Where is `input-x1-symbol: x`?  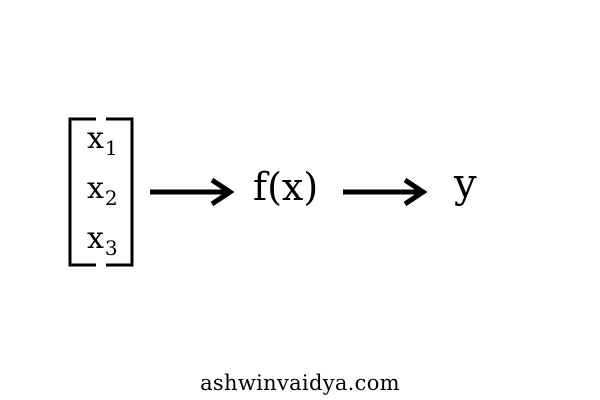
input-x1-symbol: x is located at coordinates (95, 138).